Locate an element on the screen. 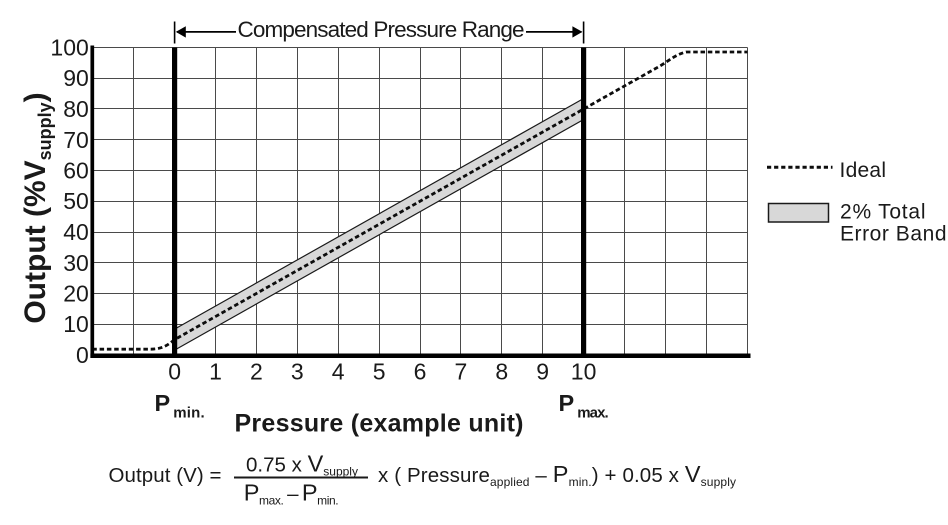  svg-text: 8 is located at coordinates (501, 372).